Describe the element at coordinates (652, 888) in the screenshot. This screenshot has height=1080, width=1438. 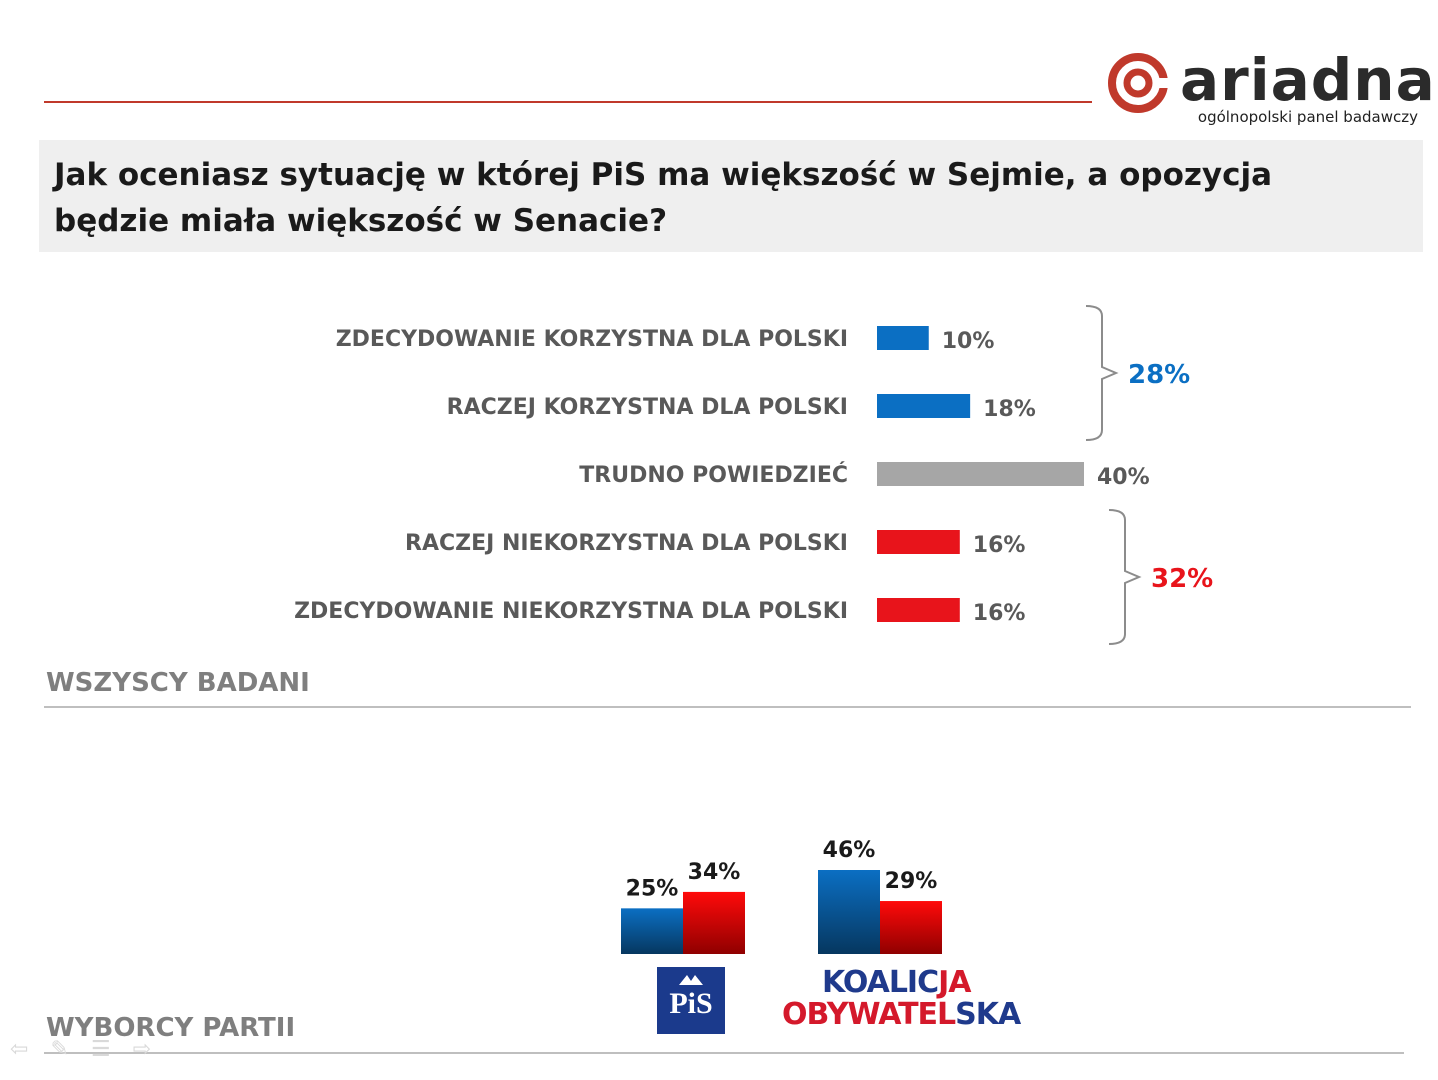
I see `value-label: 25%` at that location.